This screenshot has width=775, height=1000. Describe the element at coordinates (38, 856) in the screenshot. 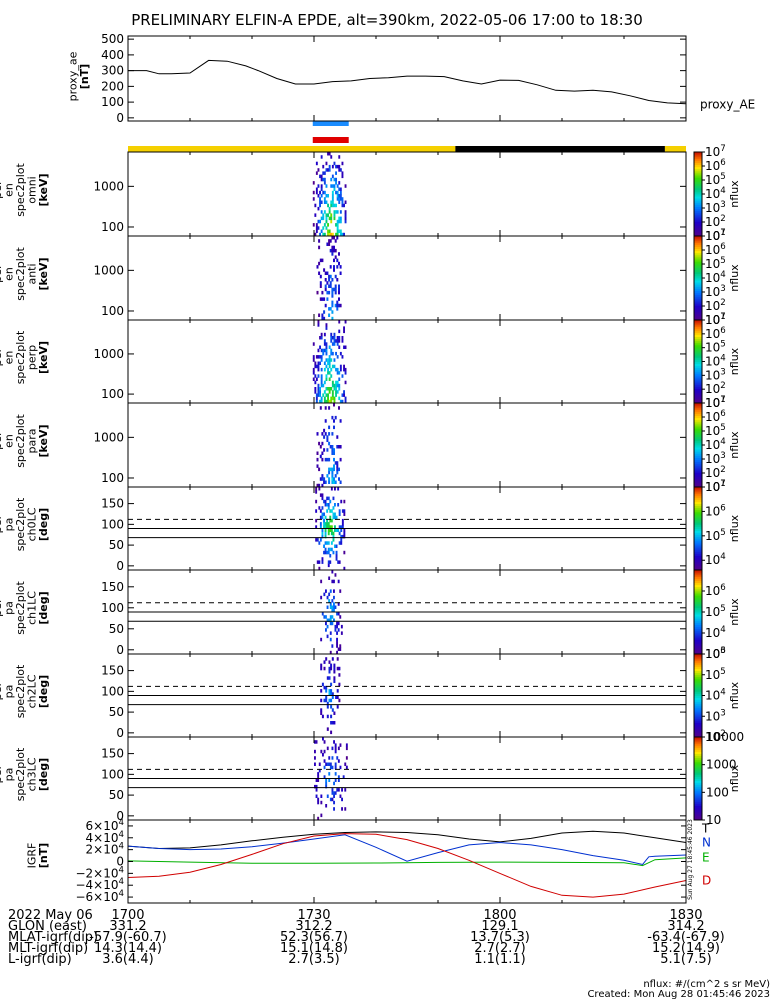

I see `ylabel-igrf: IGRF[nT]` at that location.